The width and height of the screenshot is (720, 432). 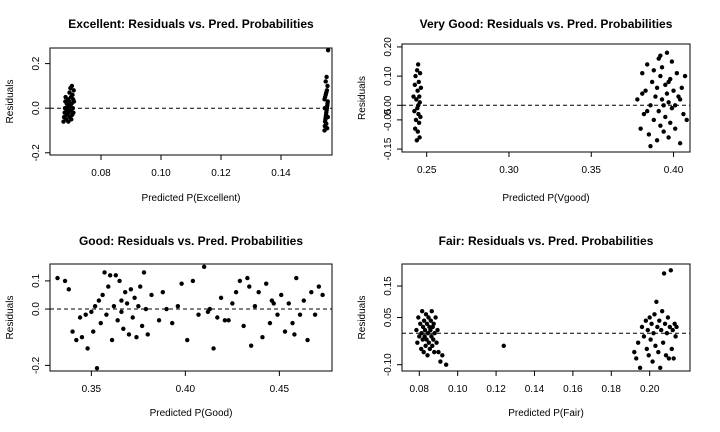 What do you see at coordinates (674, 170) in the screenshot?
I see `x-tick-label: 0.40` at bounding box center [674, 170].